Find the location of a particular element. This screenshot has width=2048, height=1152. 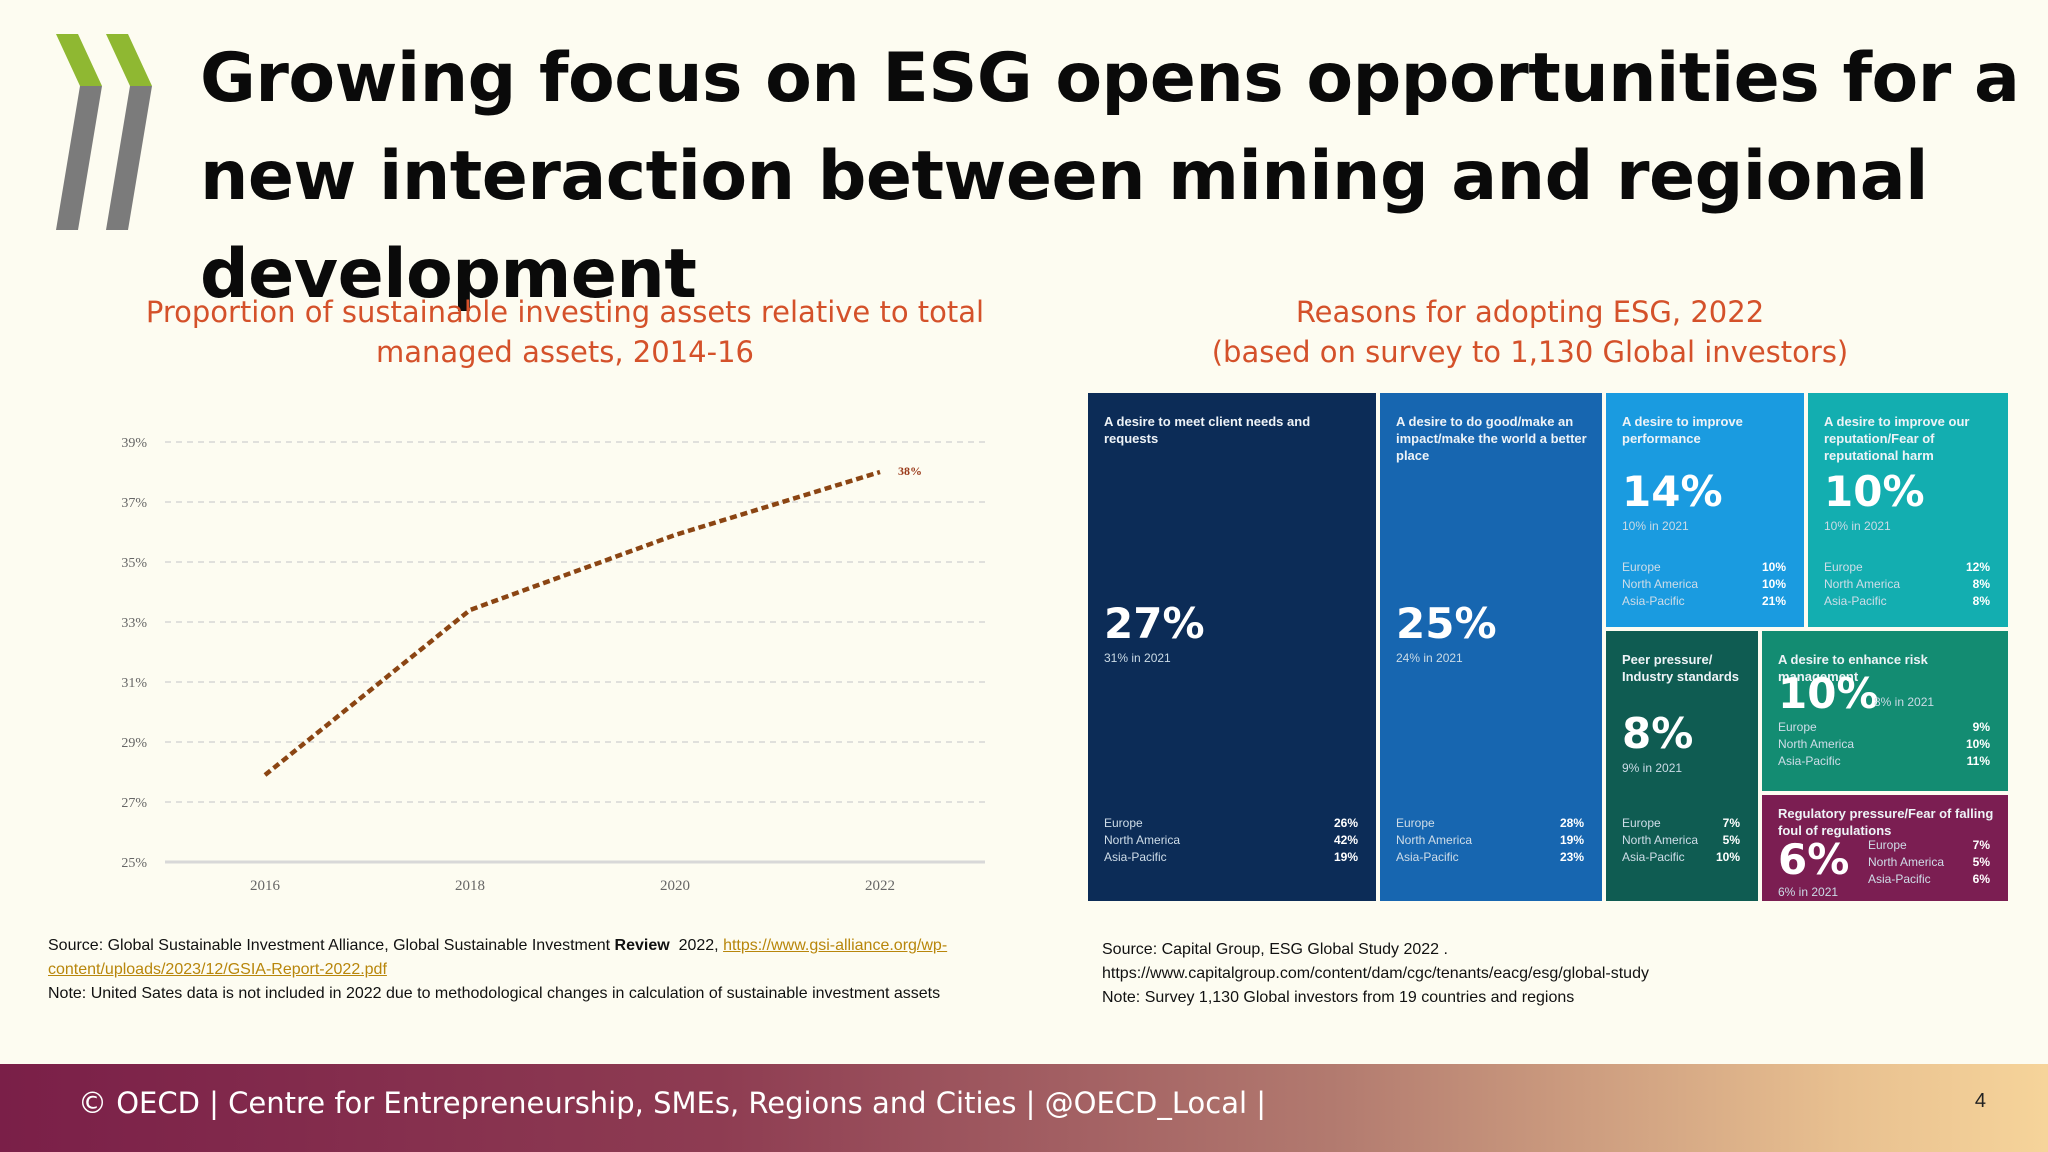

tile-percentage: 25% is located at coordinates (1446, 623).